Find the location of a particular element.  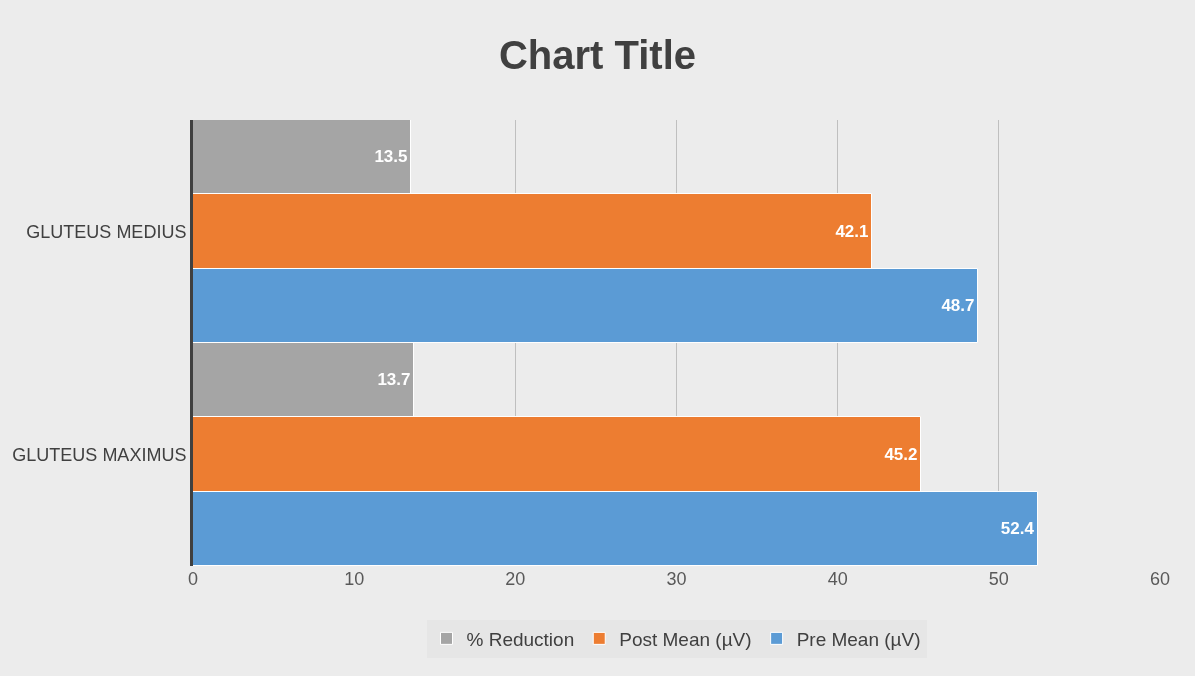

chart-title: Chart Title is located at coordinates (597, 54).